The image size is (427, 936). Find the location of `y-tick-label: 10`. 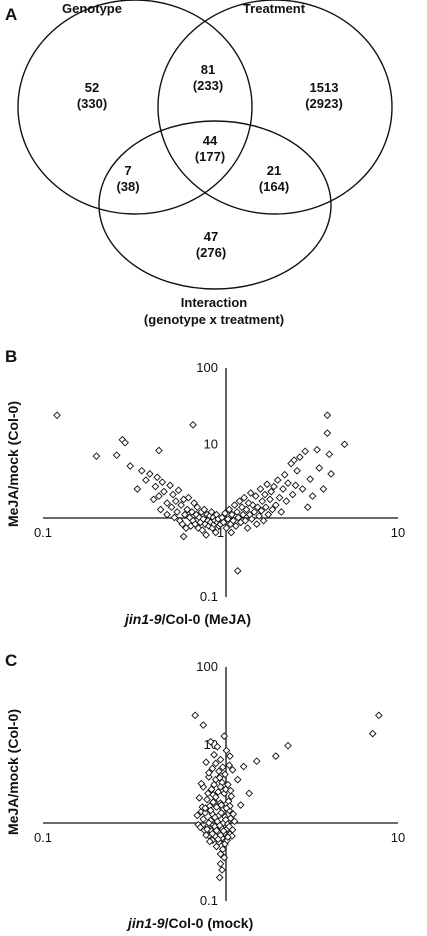

y-tick-label: 10 is located at coordinates (211, 443).